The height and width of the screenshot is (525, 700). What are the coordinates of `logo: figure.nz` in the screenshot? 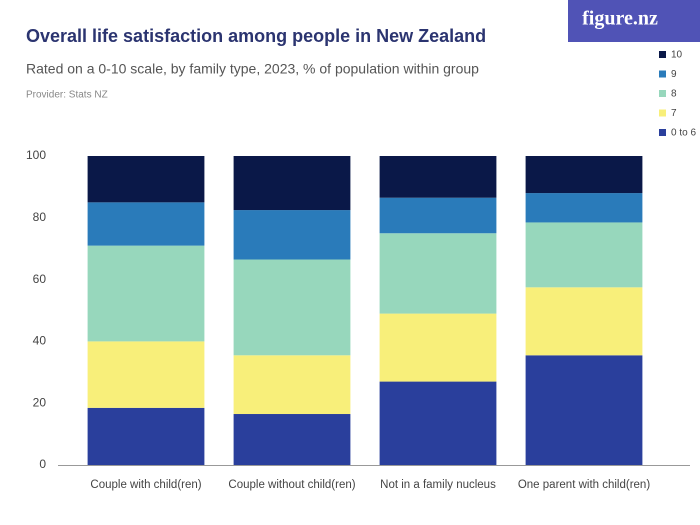 It's located at (620, 19).